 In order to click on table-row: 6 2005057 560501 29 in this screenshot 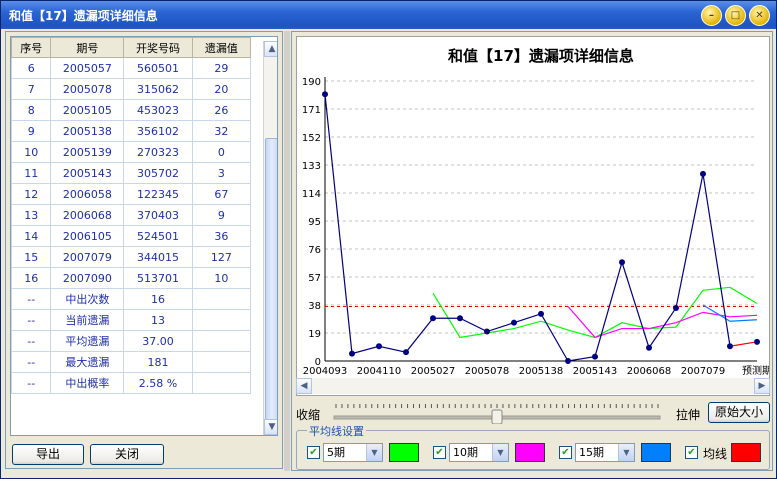, I will do `click(131, 68)`.